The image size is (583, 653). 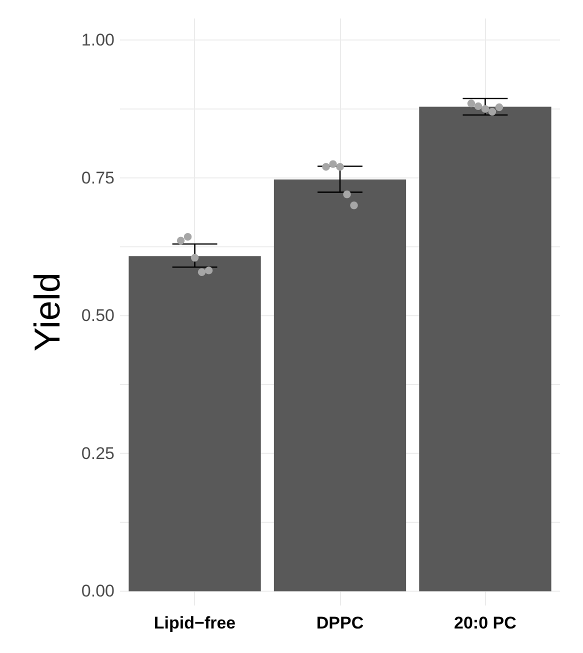 What do you see at coordinates (340, 623) in the screenshot?
I see `x-tick-label: DPPC` at bounding box center [340, 623].